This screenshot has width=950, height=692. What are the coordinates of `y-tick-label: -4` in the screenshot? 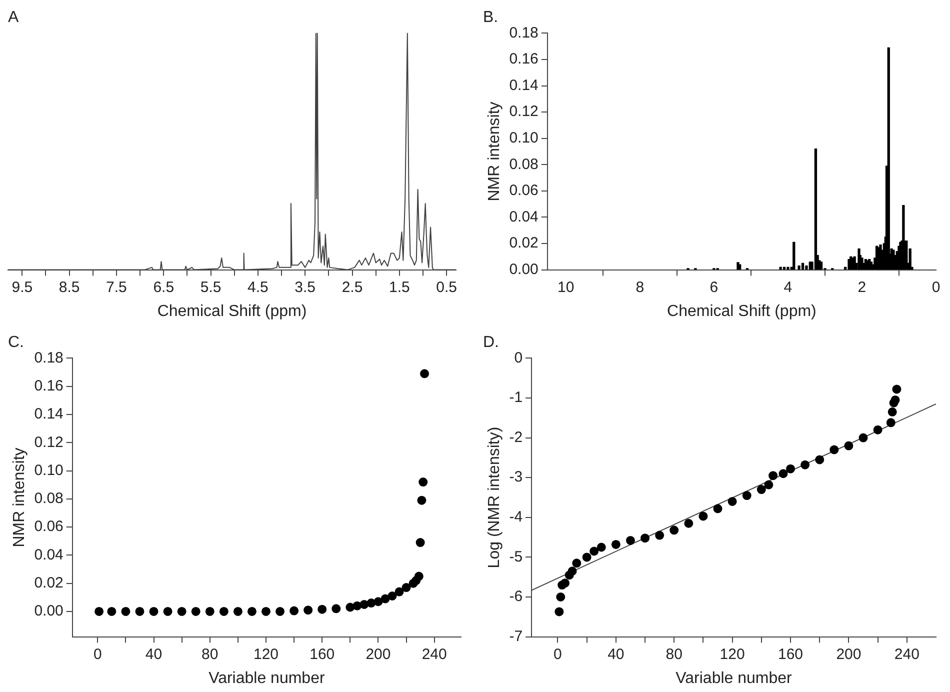 It's located at (516, 517).